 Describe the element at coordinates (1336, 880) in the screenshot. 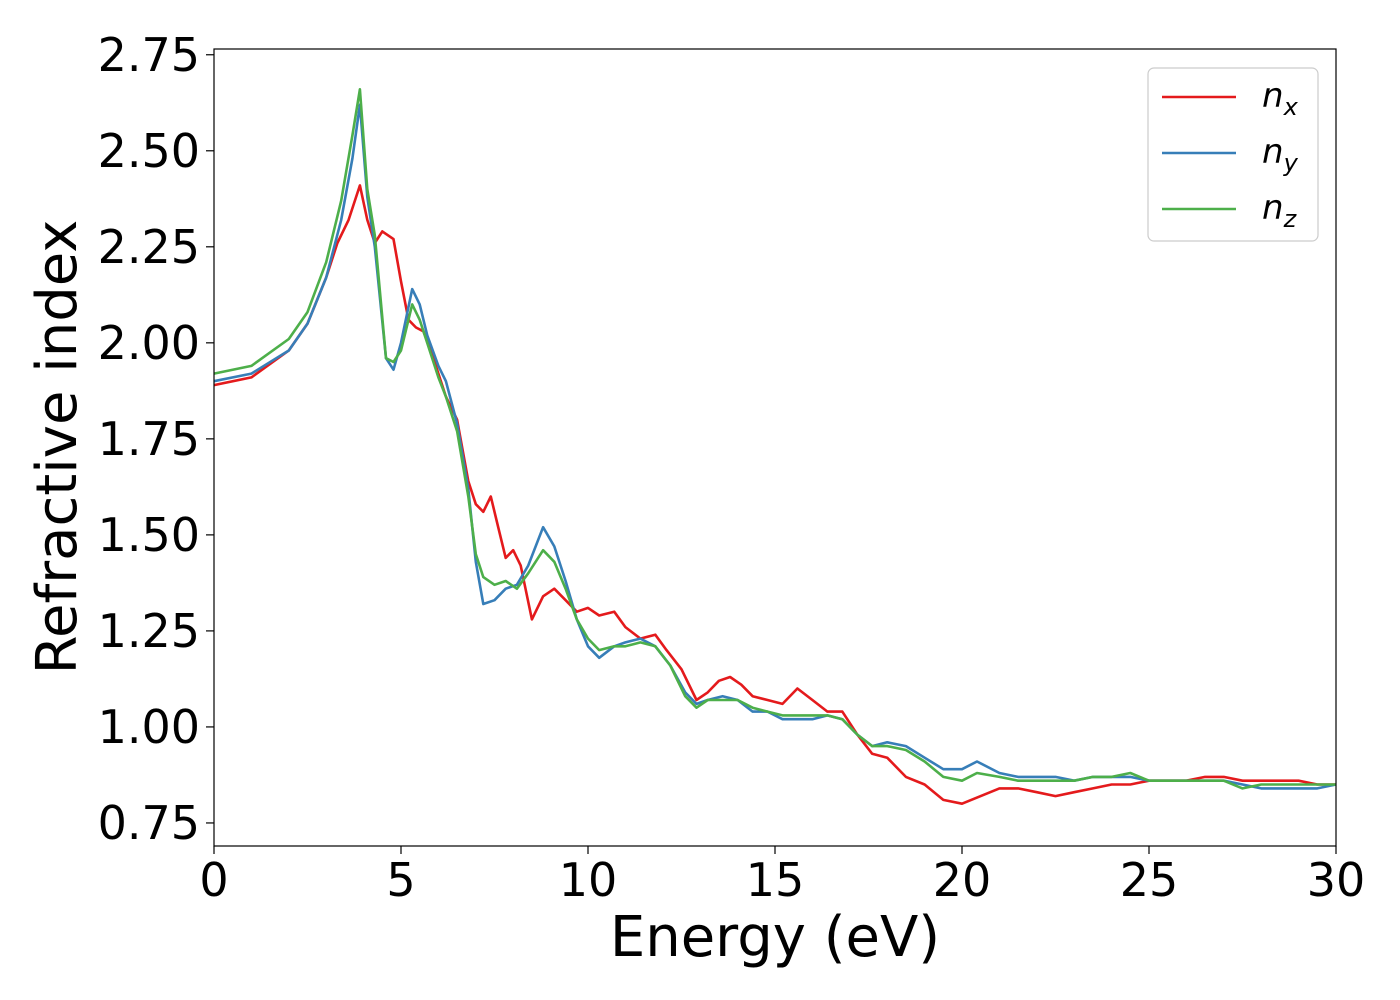

I see `x-tick-label: 30` at that location.